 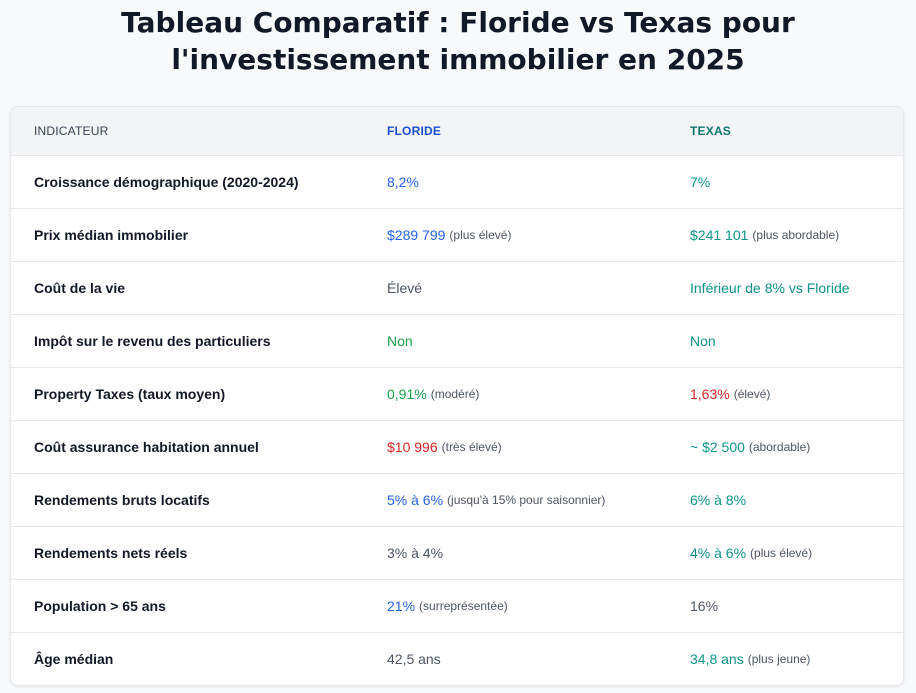 I want to click on texas-cell: 16%, so click(x=704, y=606).